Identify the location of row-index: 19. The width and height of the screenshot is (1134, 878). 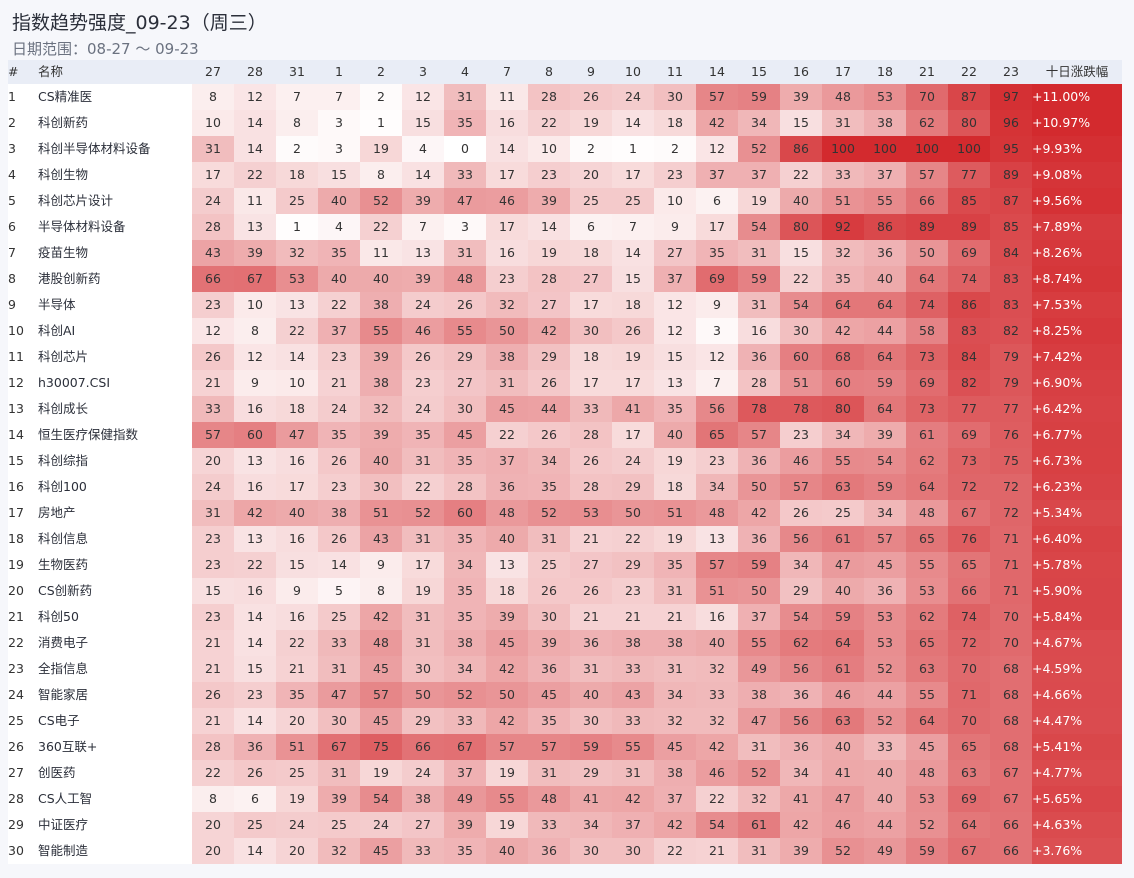
(16, 564).